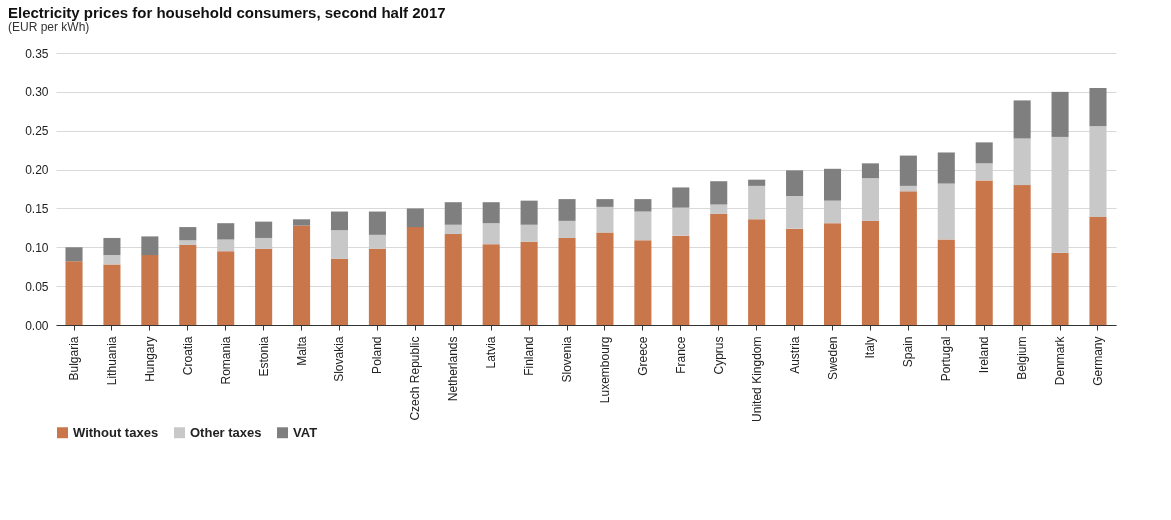 The height and width of the screenshot is (520, 1171). Describe the element at coordinates (946, 359) in the screenshot. I see `x-tick-label: Portugal` at that location.